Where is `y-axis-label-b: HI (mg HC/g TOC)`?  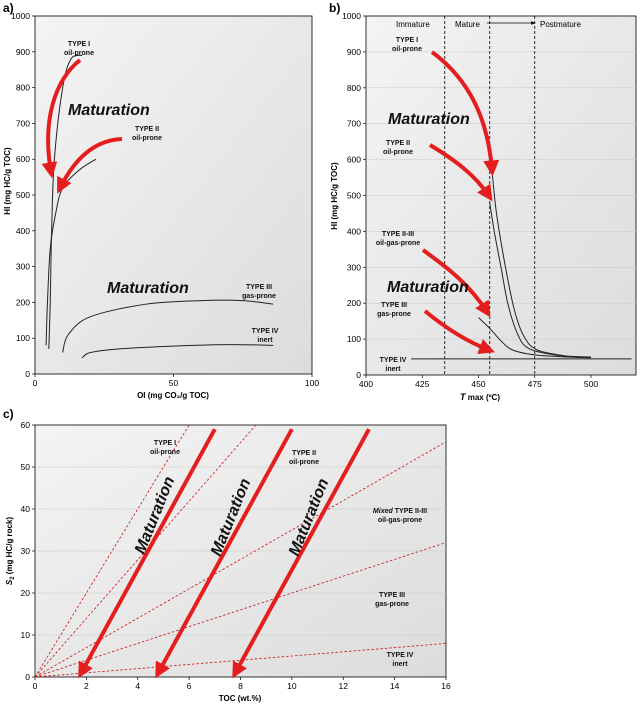
y-axis-label-b: HI (mg HC/g TOC) is located at coordinates (334, 196).